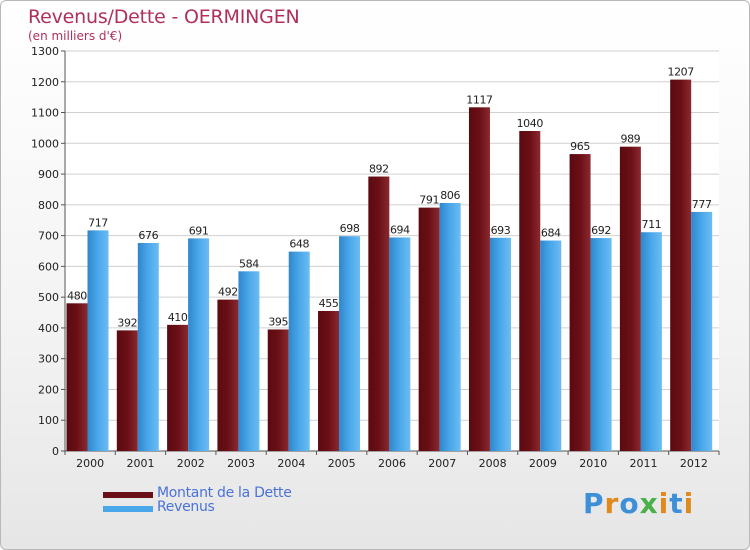 The image size is (750, 550). Describe the element at coordinates (676, 503) in the screenshot. I see `logo-letter: t` at that location.